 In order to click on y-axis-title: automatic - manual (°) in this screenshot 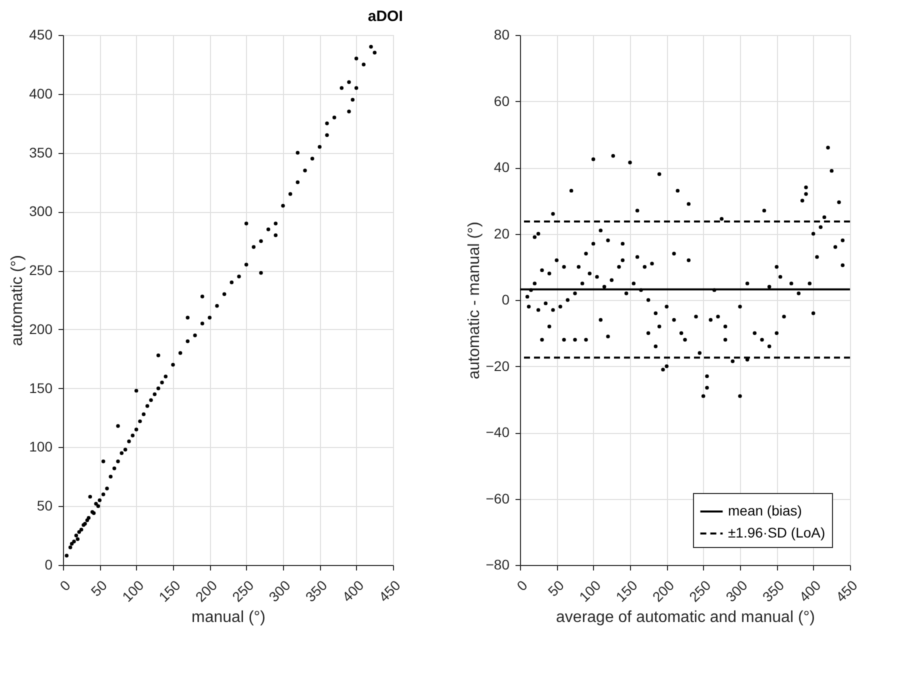, I will do `click(474, 301)`.